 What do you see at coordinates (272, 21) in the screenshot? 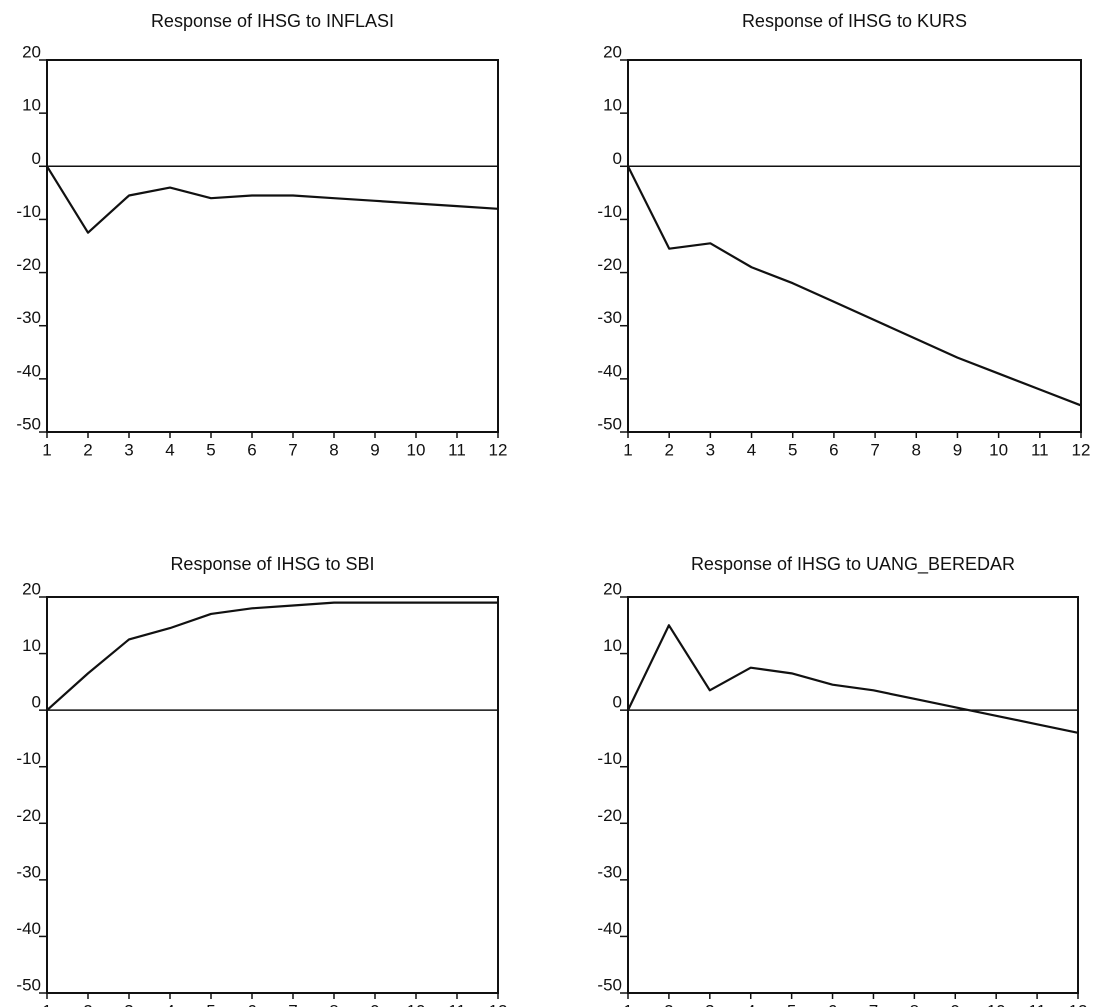
I see `chart-title: Response of IHSG to INFLASI` at bounding box center [272, 21].